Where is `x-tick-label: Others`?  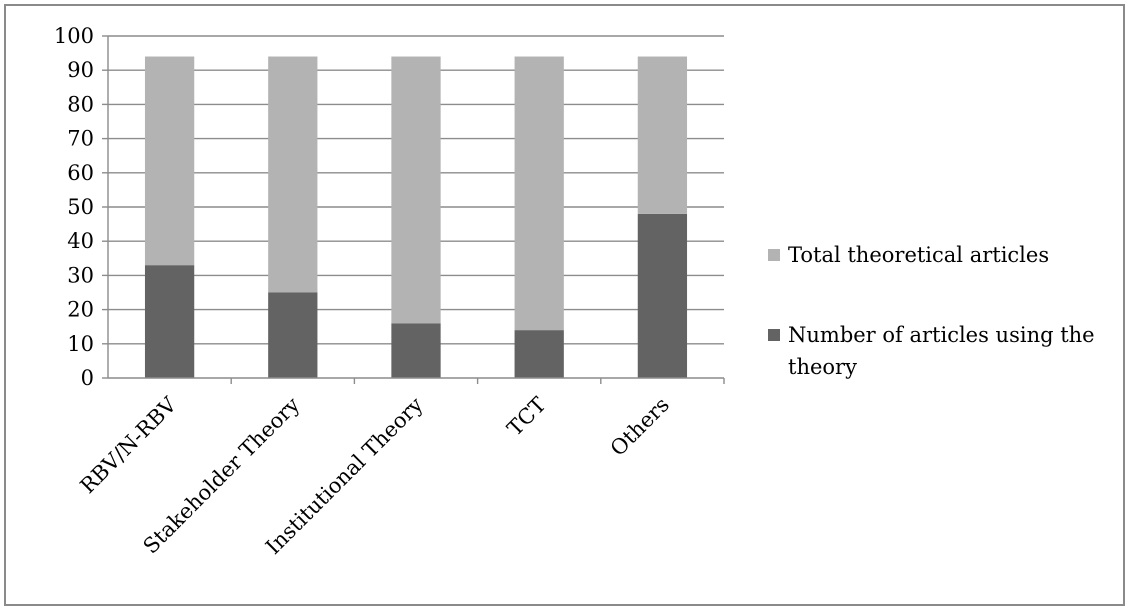
x-tick-label: Others is located at coordinates (640, 427).